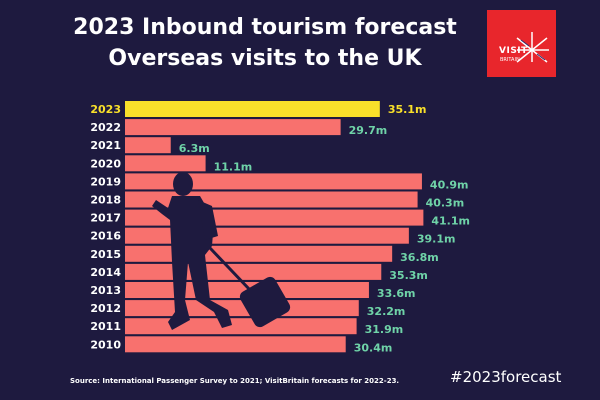  I want to click on bar-2020, so click(165, 163).